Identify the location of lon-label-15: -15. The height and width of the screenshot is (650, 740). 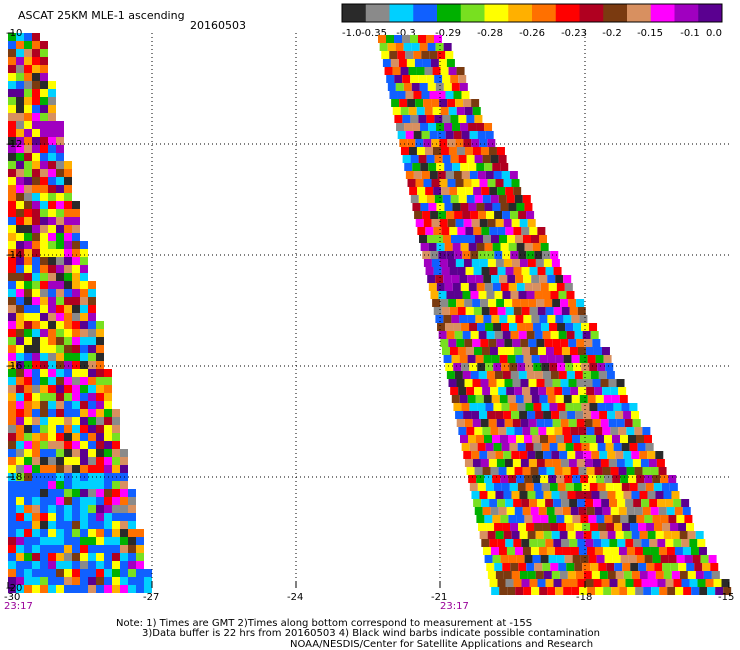
(726, 597).